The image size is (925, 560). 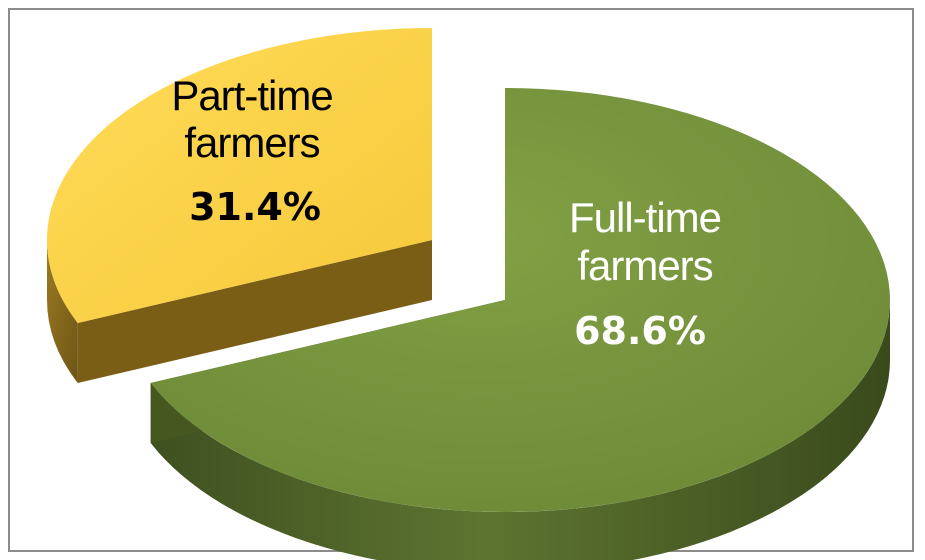 What do you see at coordinates (640, 331) in the screenshot?
I see `slice-value-full-time: 68.6%` at bounding box center [640, 331].